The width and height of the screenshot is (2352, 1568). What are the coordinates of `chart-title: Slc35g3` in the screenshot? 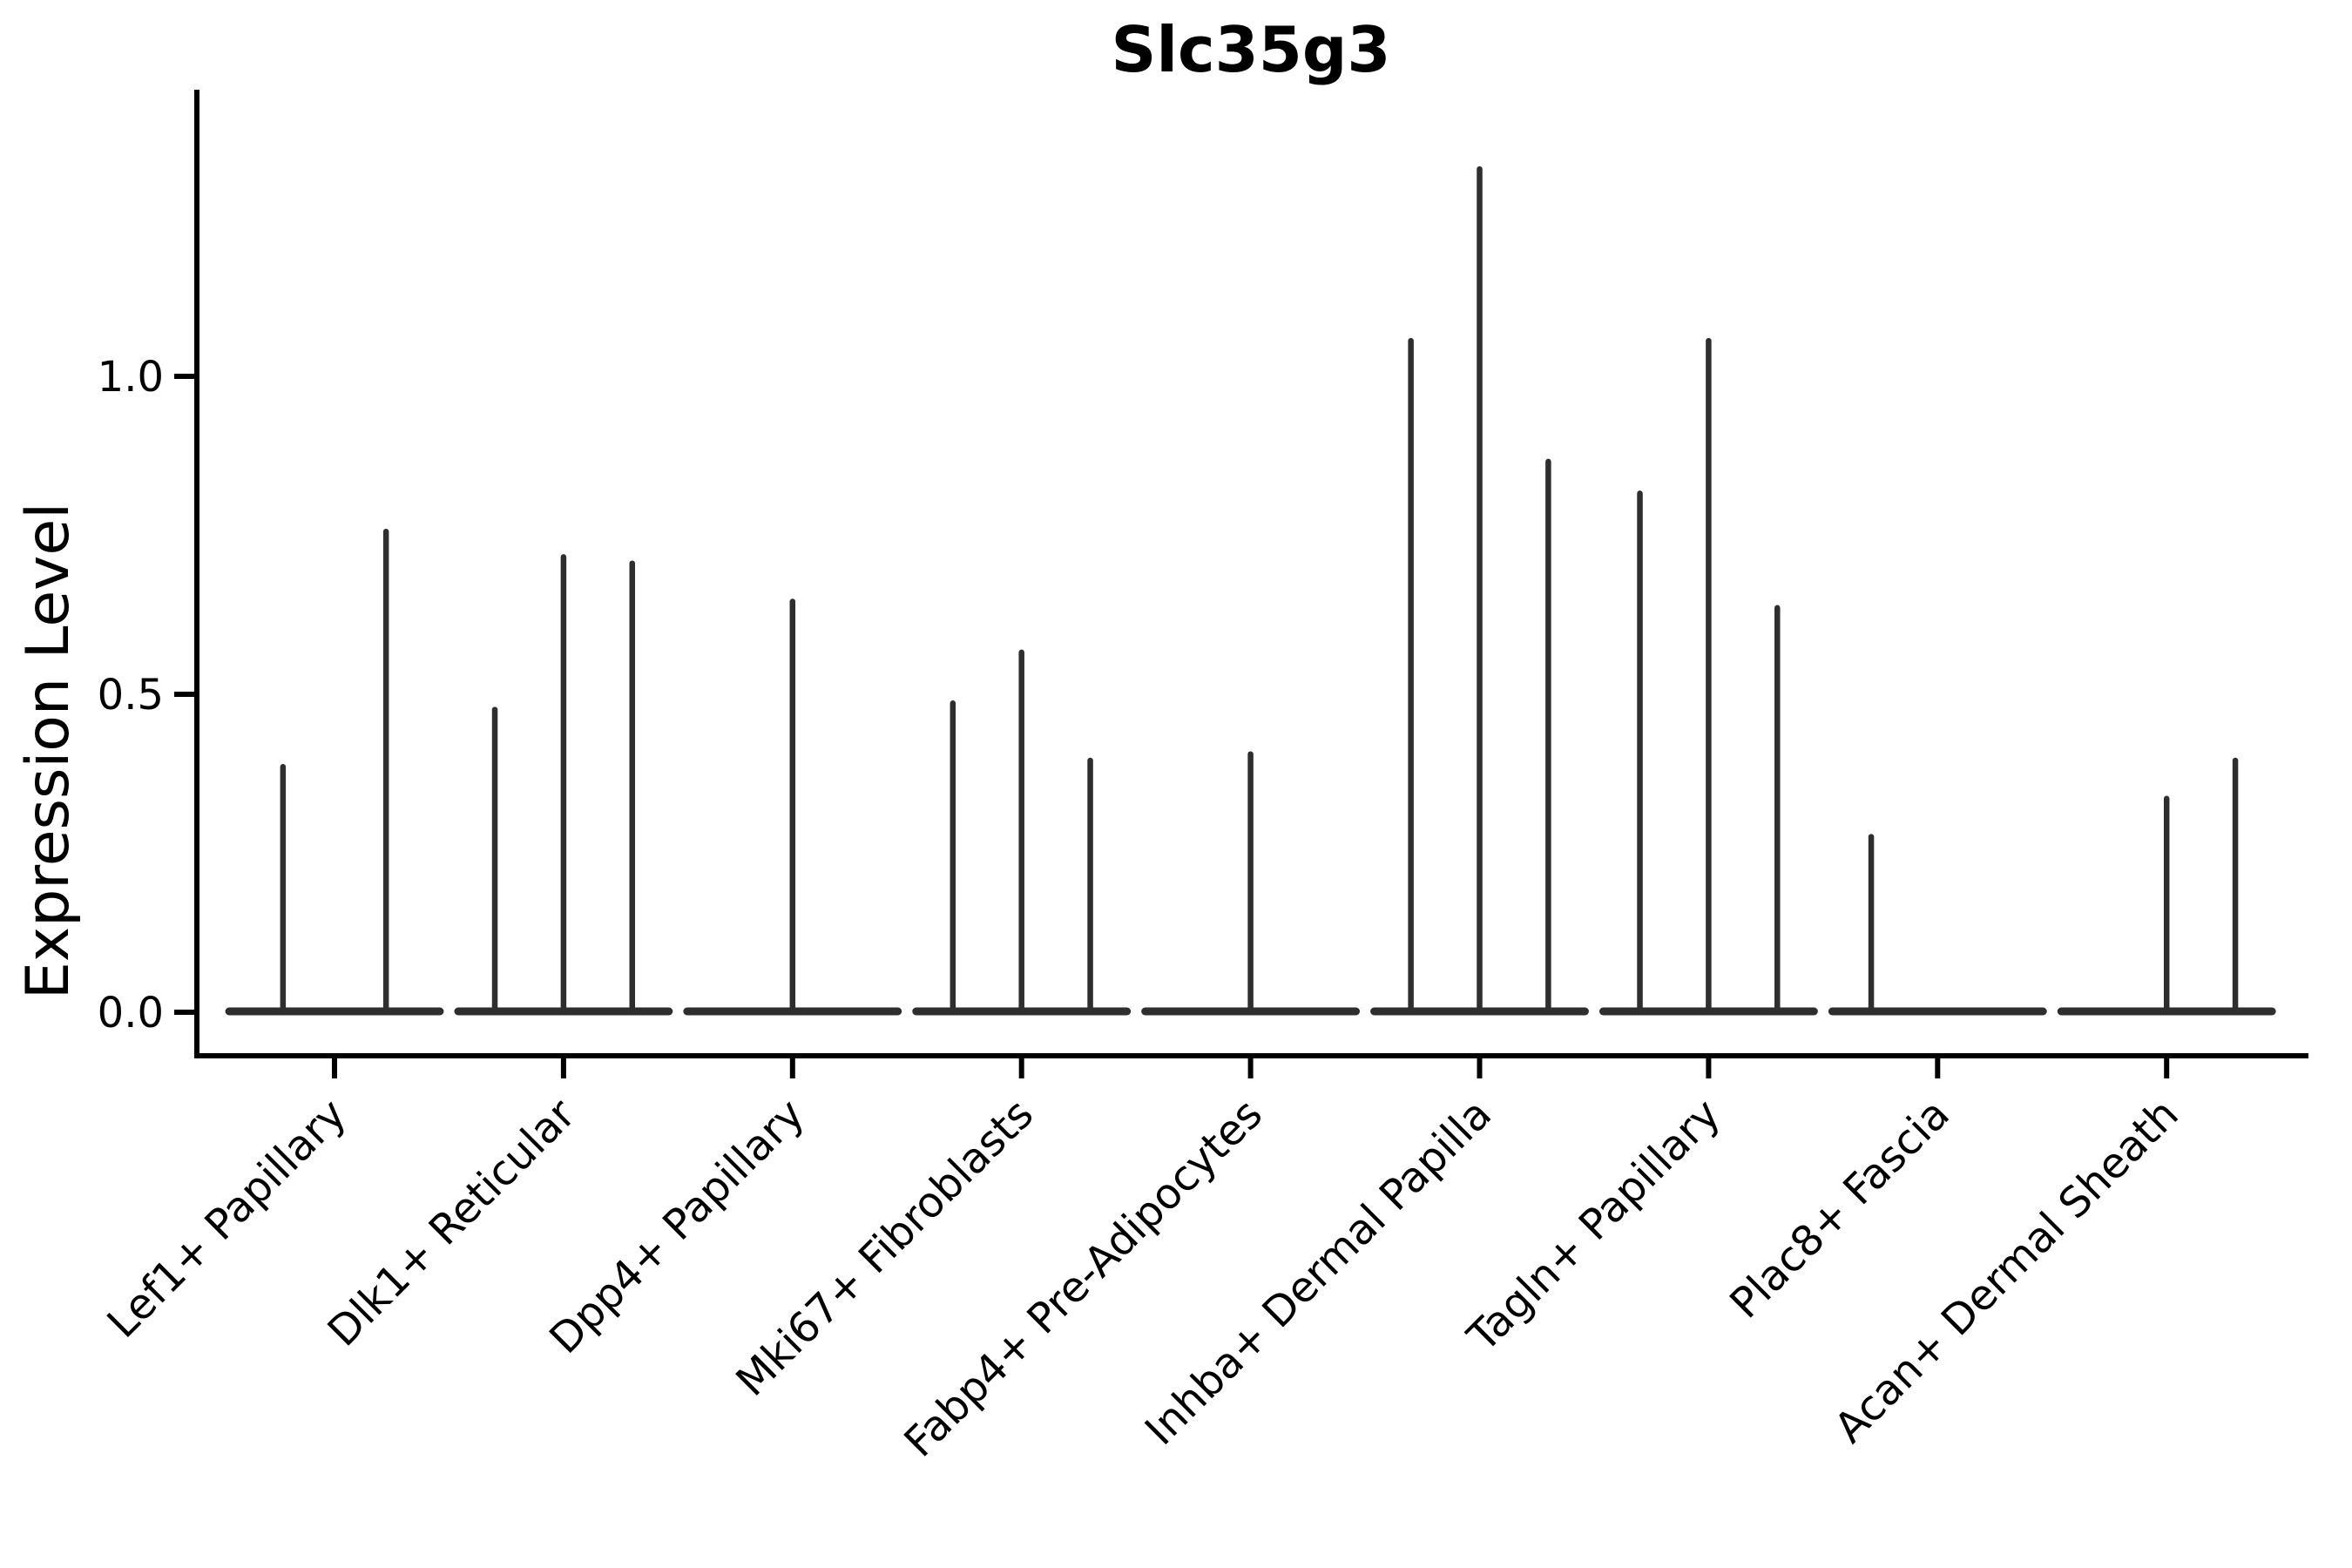 It's located at (1250, 49).